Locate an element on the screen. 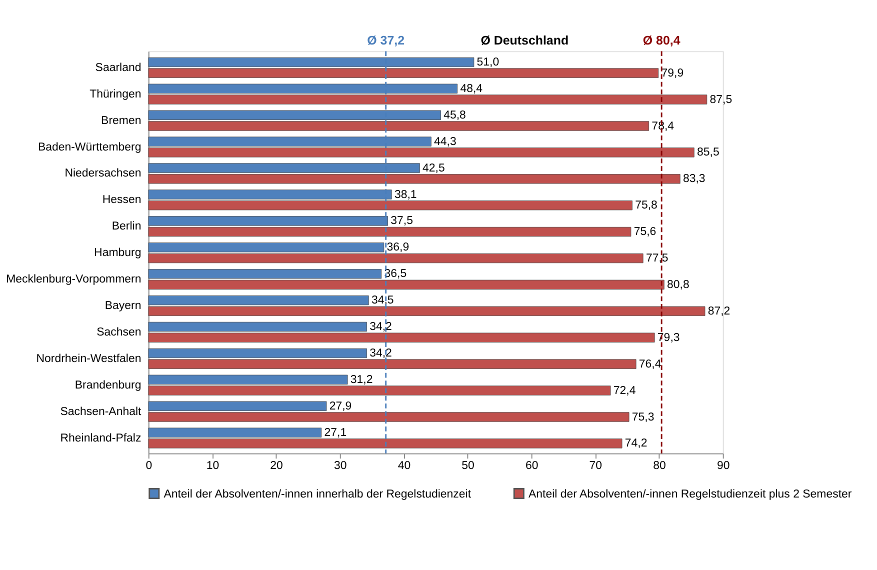 This screenshot has width=877, height=570. data-label: 36,5 is located at coordinates (395, 274).